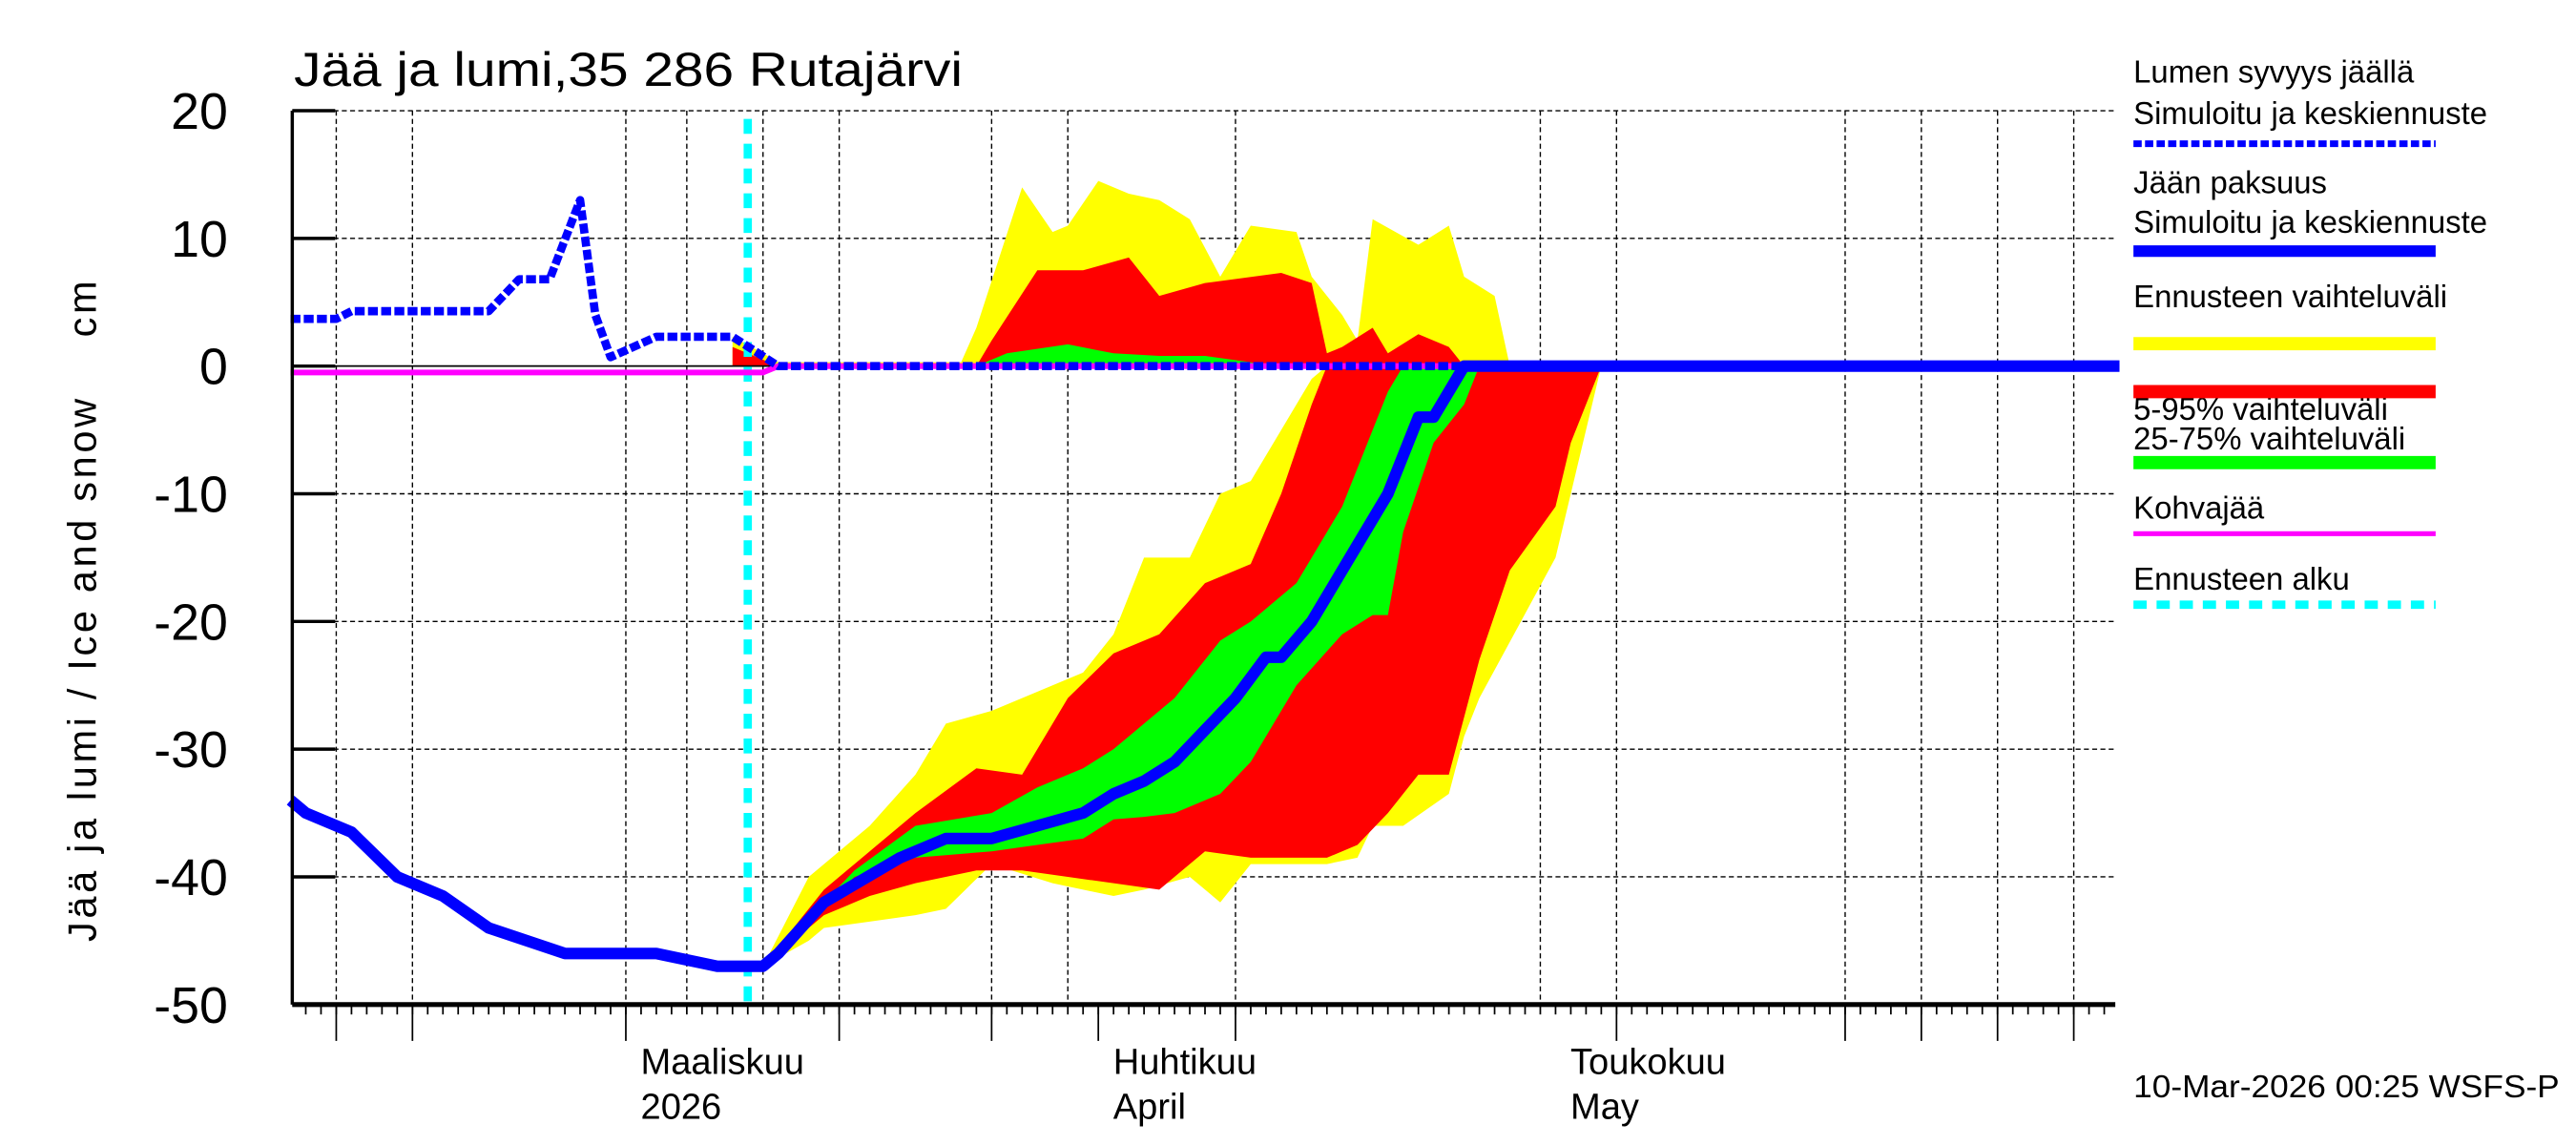 The width and height of the screenshot is (2576, 1145). Describe the element at coordinates (2269, 438) in the screenshot. I see `legend-label: 25-75% vaihteluväli` at that location.